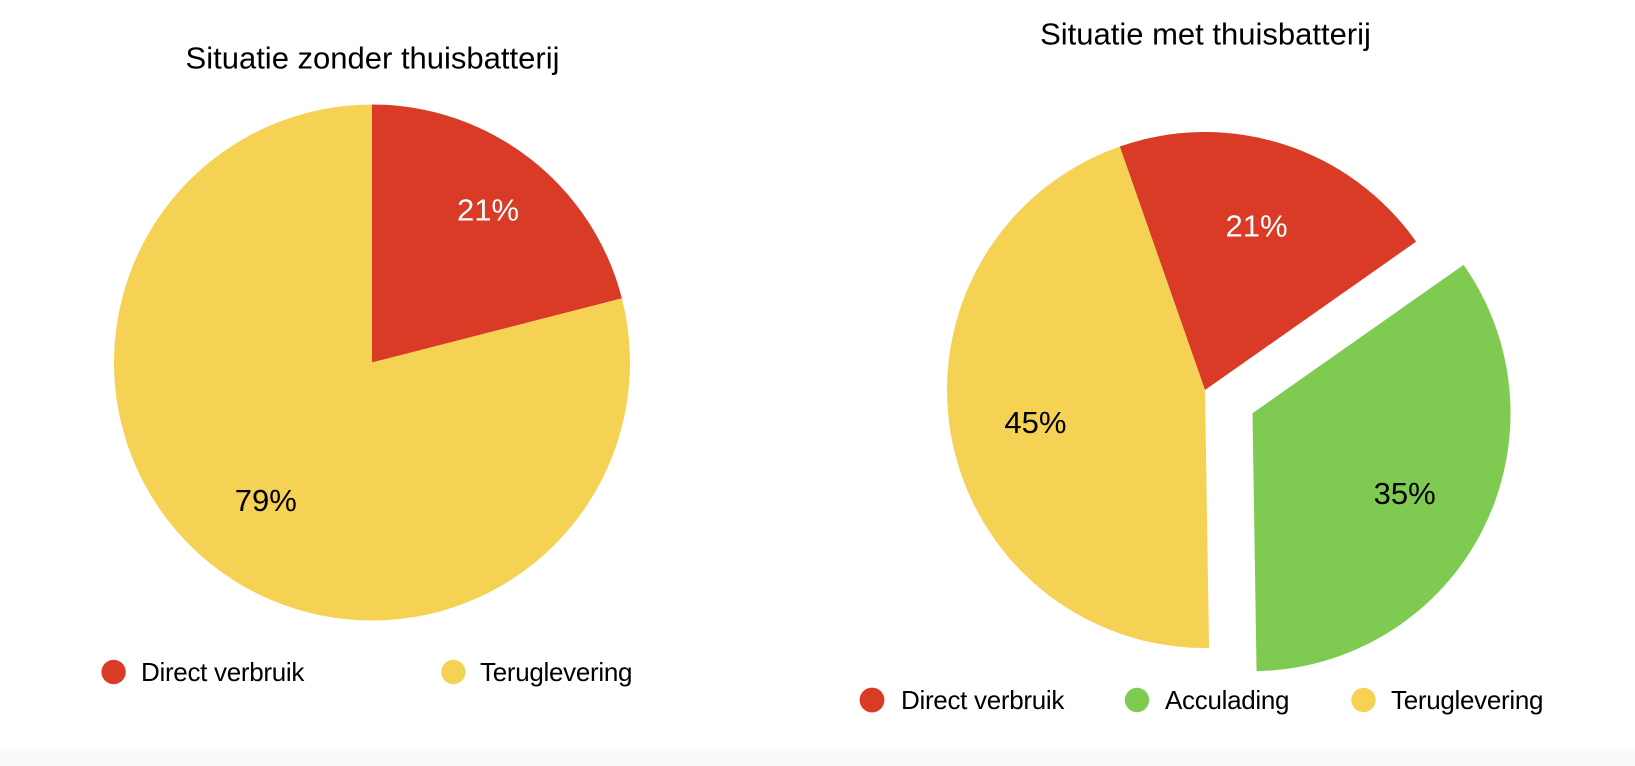  Describe the element at coordinates (1205, 34) in the screenshot. I see `svg-text: Situatie met thuisbatterij` at that location.